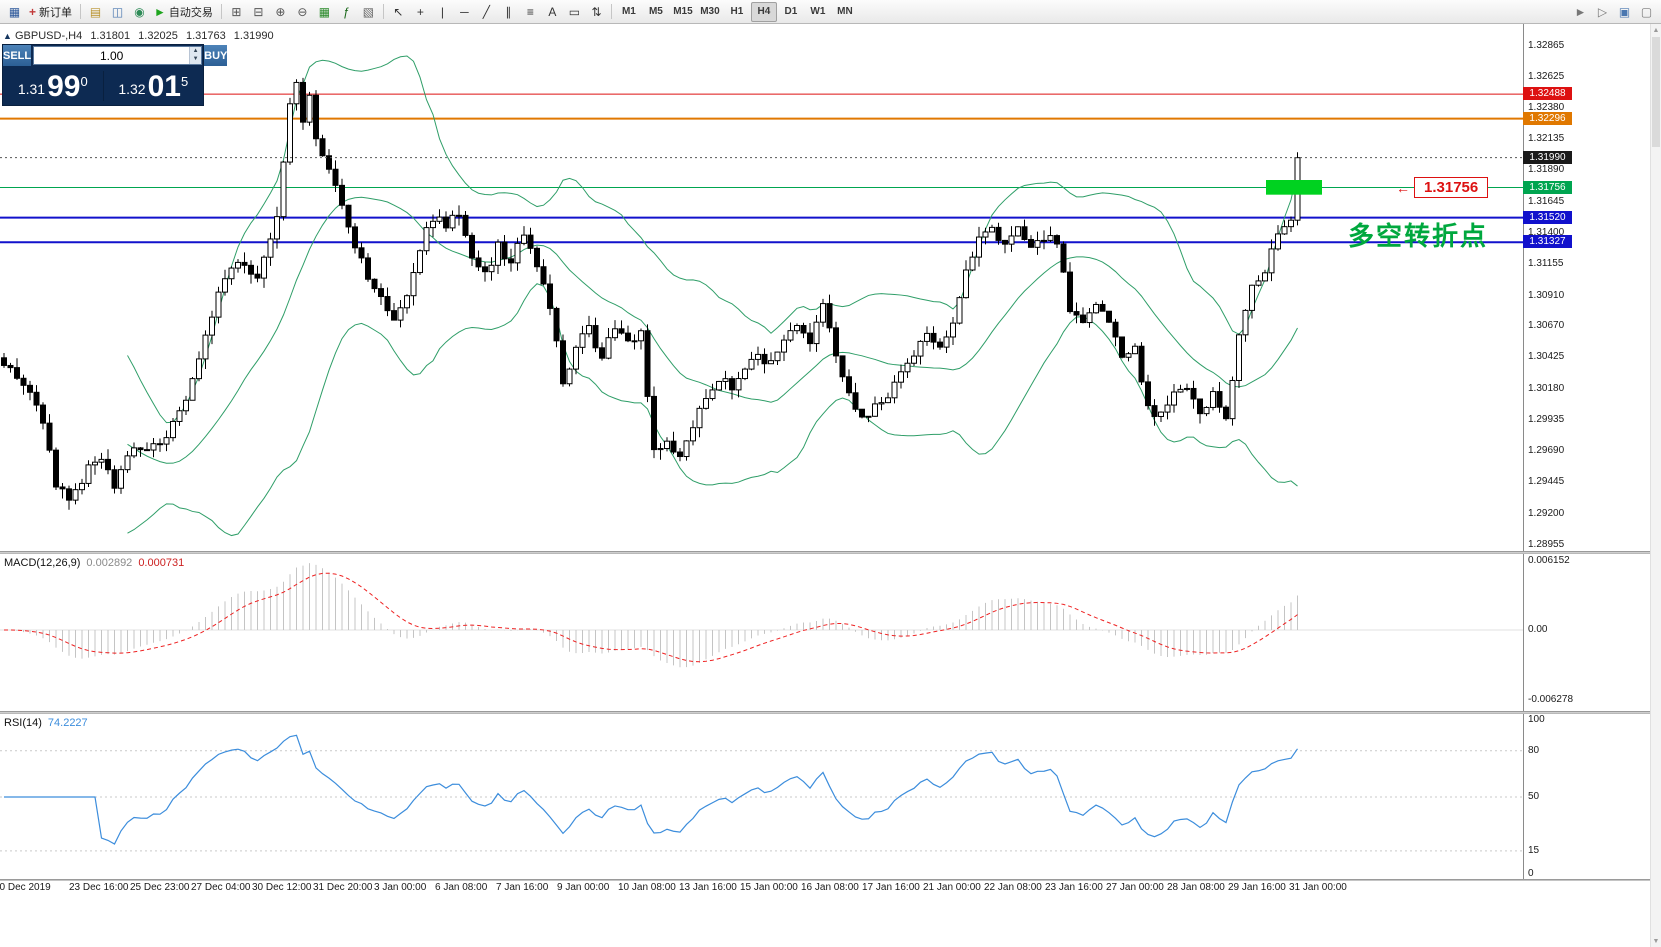 The height and width of the screenshot is (947, 1661). I want to click on chart-high: 1.32025, so click(158, 36).